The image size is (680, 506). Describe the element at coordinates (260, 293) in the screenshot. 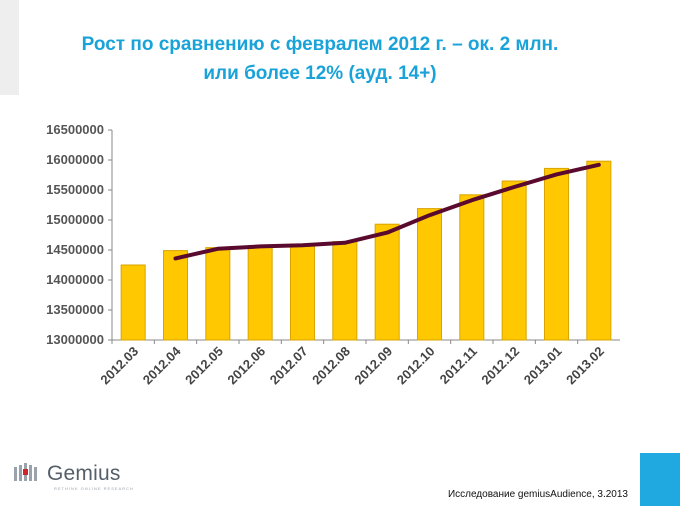

I see `bar-2012.06` at that location.